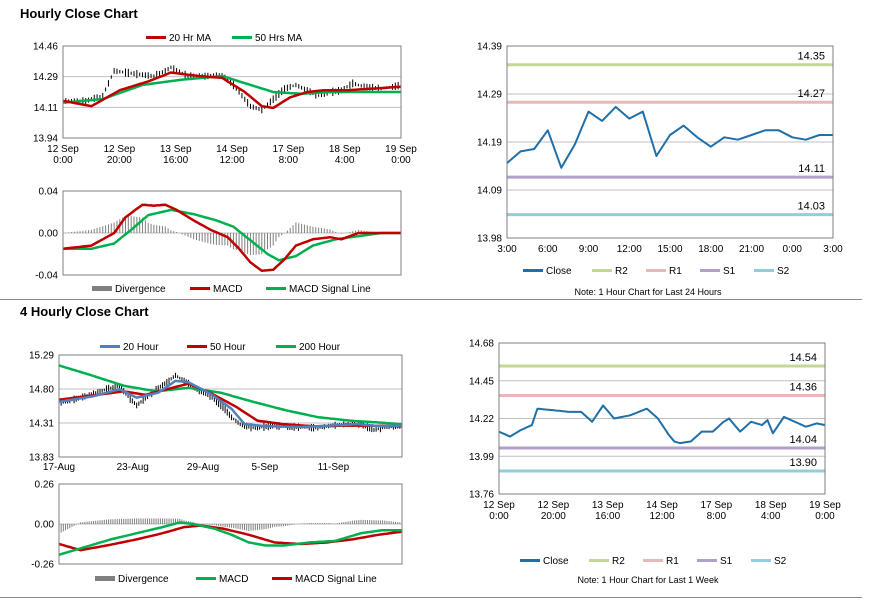 The height and width of the screenshot is (601, 873). What do you see at coordinates (79, 13) in the screenshot?
I see `hourly-section-title: Hourly Close Chart` at bounding box center [79, 13].